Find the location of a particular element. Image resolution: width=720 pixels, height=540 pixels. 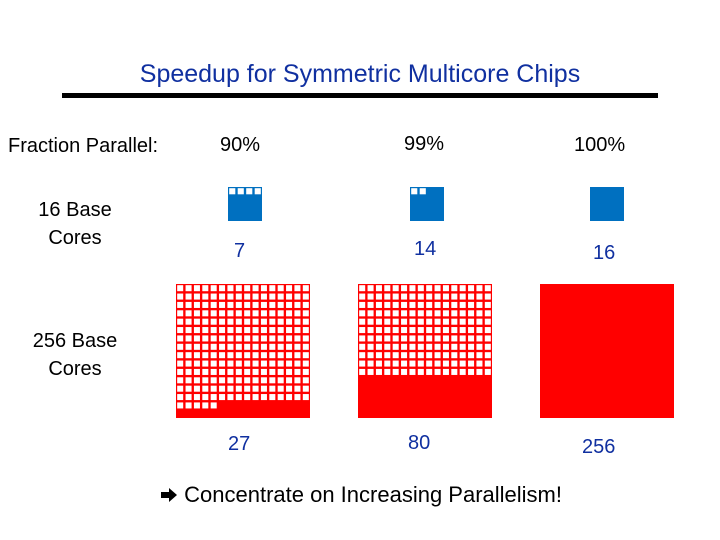

right-arrow-icon is located at coordinates (169, 495).